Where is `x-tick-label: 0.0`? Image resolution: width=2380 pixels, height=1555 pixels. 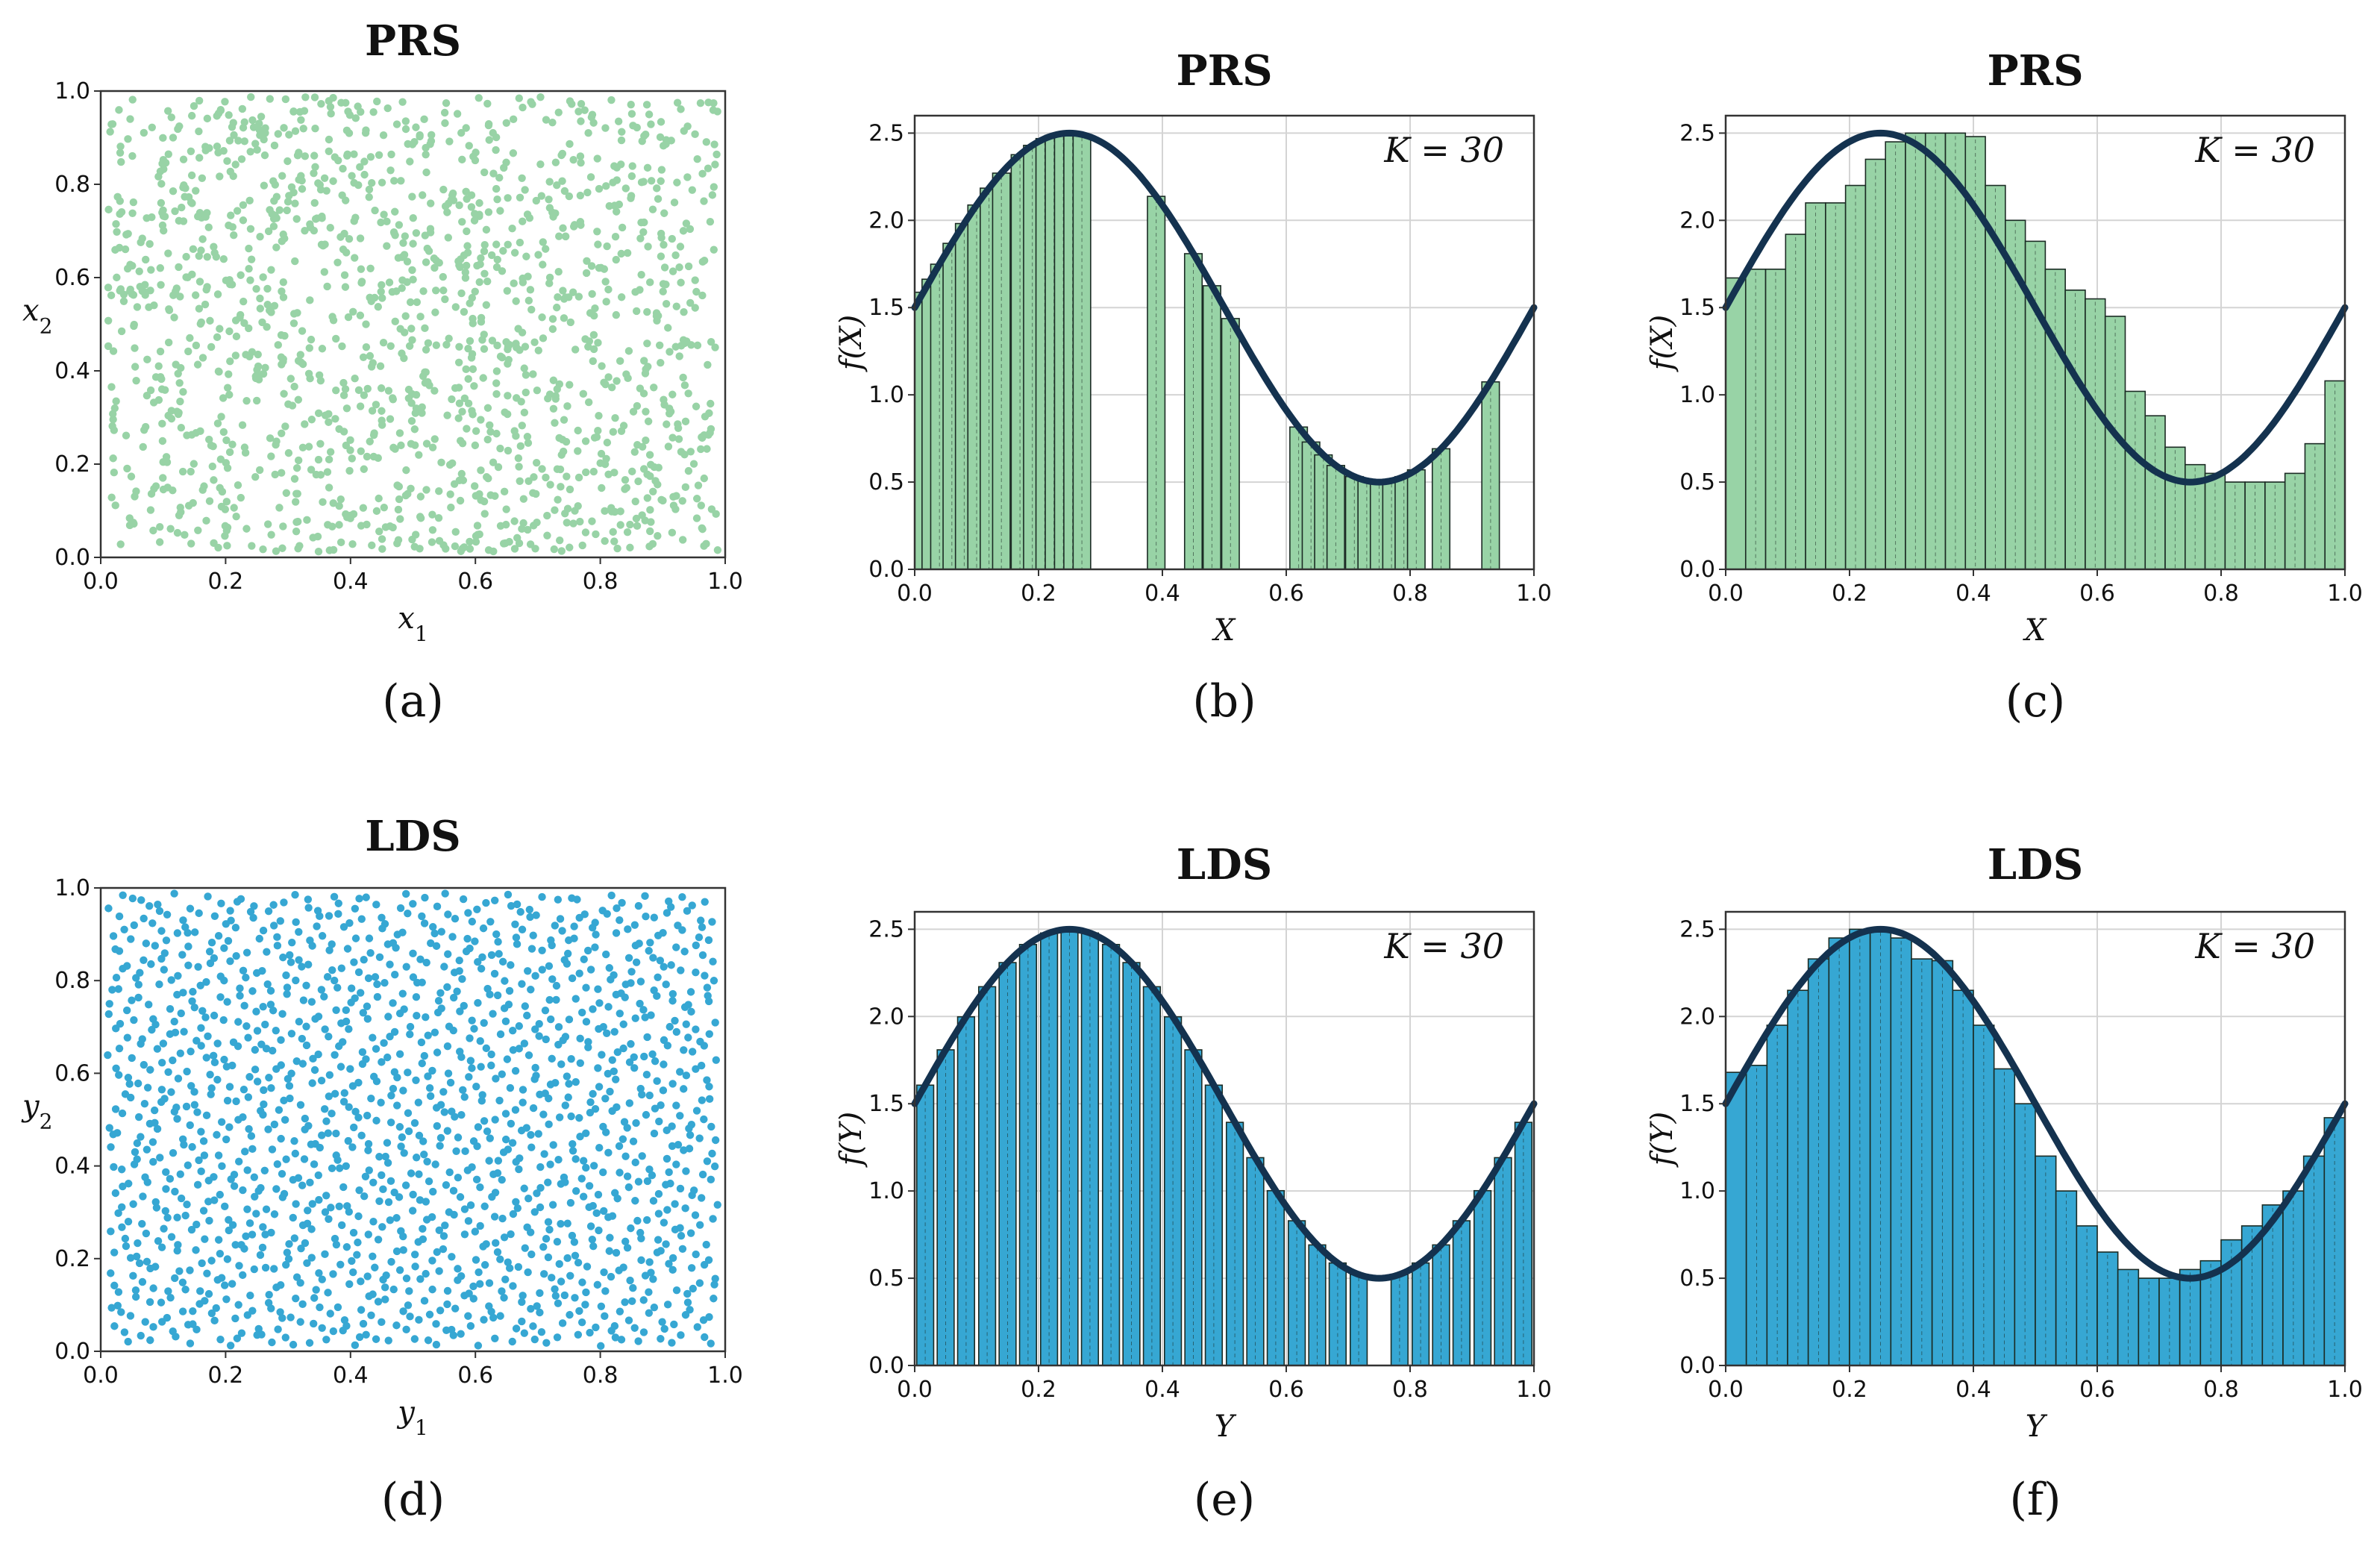
x-tick-label: 0.0 is located at coordinates (915, 594).